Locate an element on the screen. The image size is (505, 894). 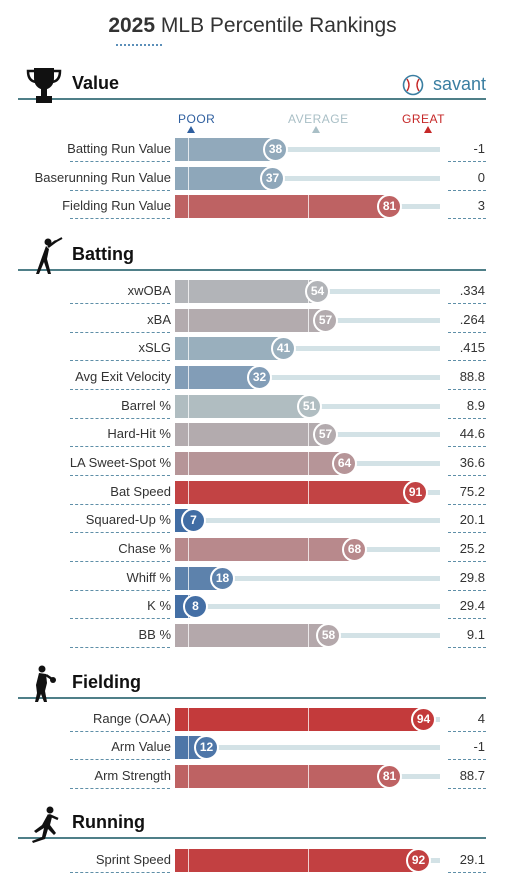
savant-logo: savant is located at coordinates (459, 84).